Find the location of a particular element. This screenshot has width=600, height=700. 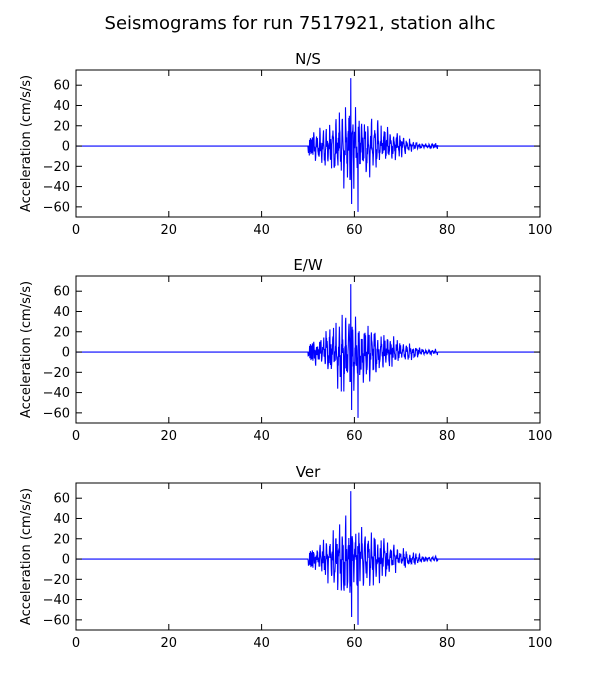

y-axis-label-ver: Acceleration (cm/s/s) is located at coordinates (26, 556).